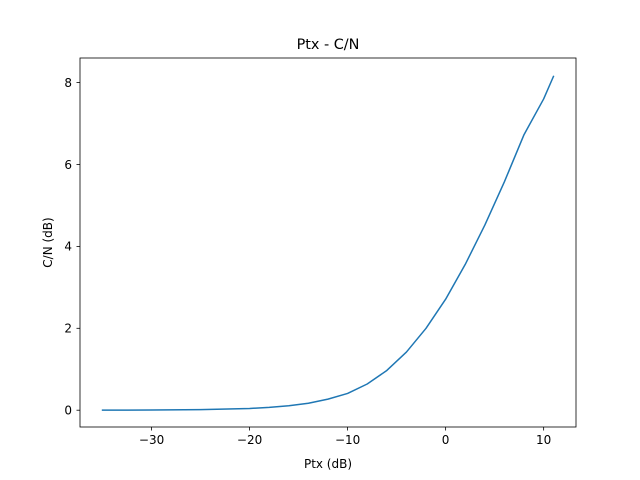  I want to click on x-tick-label: −30, so click(151, 440).